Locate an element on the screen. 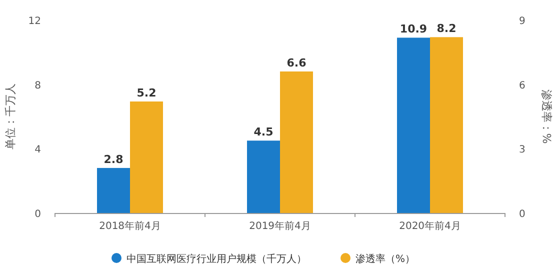 The width and height of the screenshot is (555, 277). x-tick-label: 2019年前4月 is located at coordinates (280, 226).